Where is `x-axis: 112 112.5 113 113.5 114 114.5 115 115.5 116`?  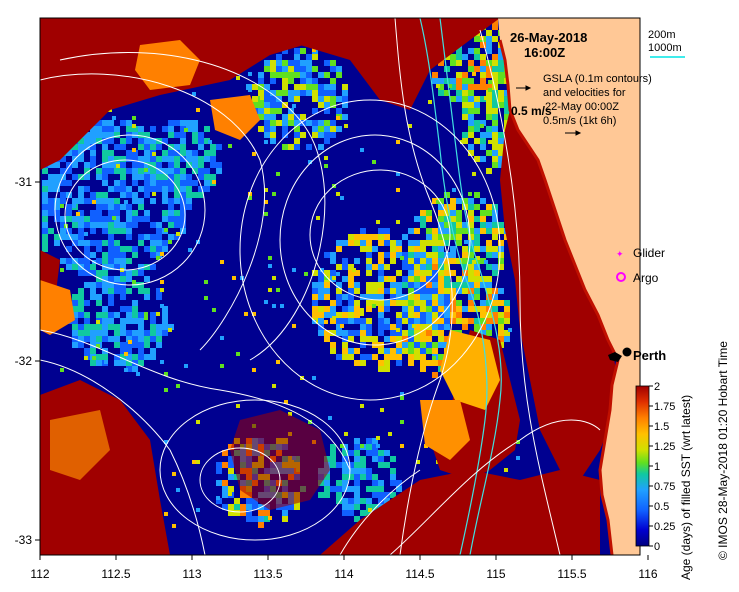 x-axis: 112 112.5 113 113.5 114 114.5 115 115.5 116 is located at coordinates (344, 568).